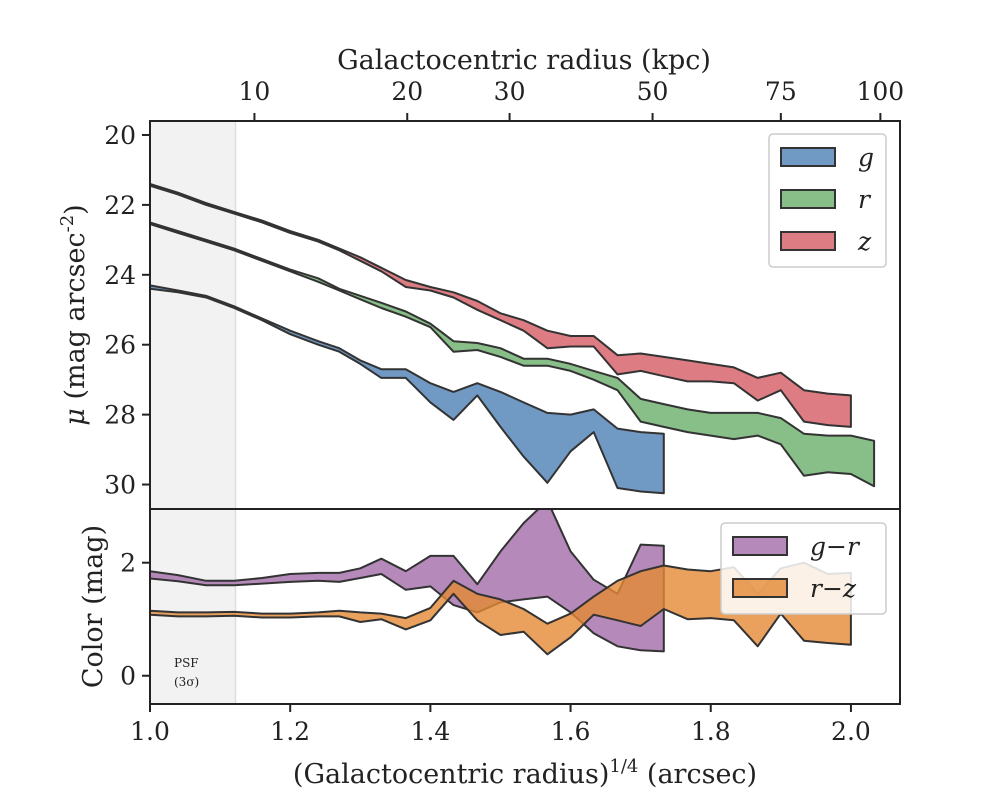 Image resolution: width=1000 pixels, height=800 pixels. Describe the element at coordinates (808, 241) in the screenshot. I see `legend-swatch-z` at that location.